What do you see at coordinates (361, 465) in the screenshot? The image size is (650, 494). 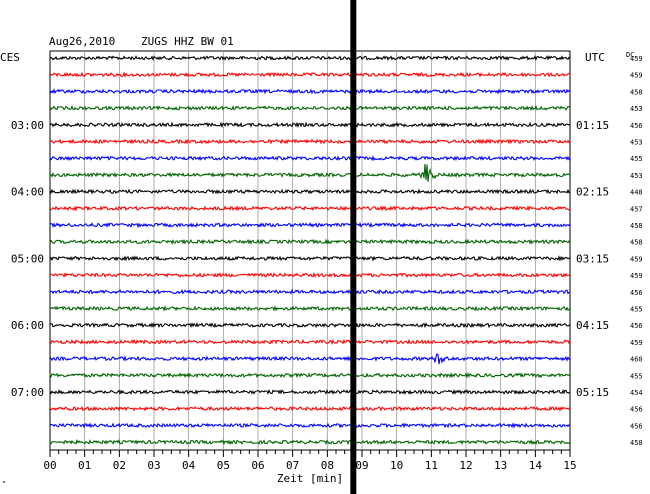 I see `x-tick-label: 09` at bounding box center [361, 465].